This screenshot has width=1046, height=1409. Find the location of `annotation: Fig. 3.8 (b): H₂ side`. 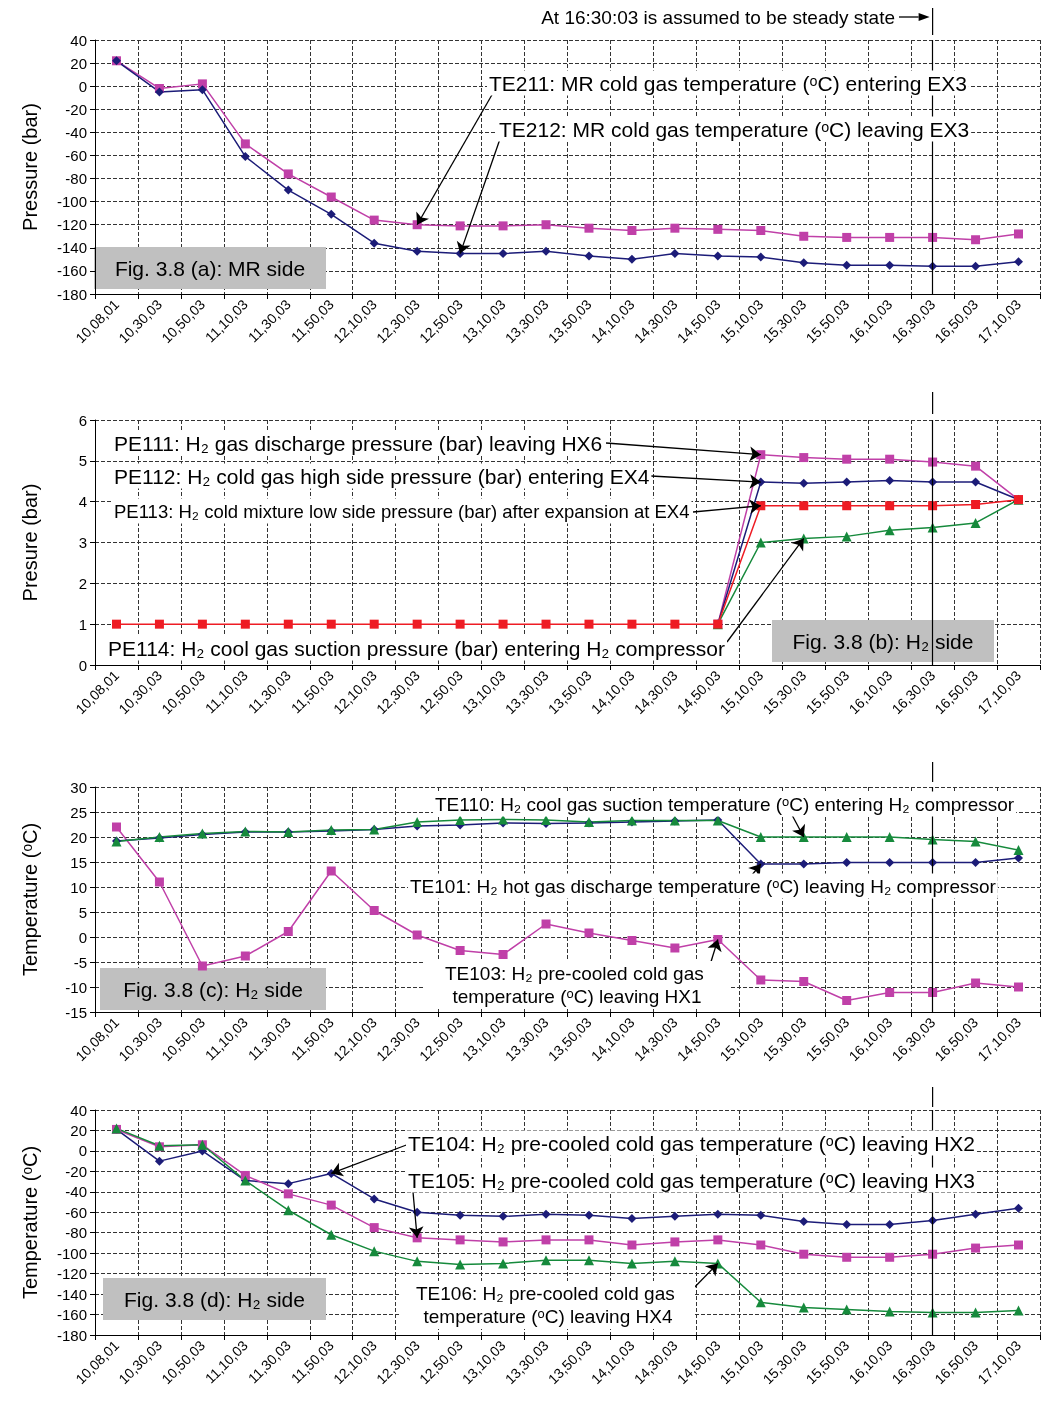

annotation: Fig. 3.8 (b): H₂ side is located at coordinates (883, 641).